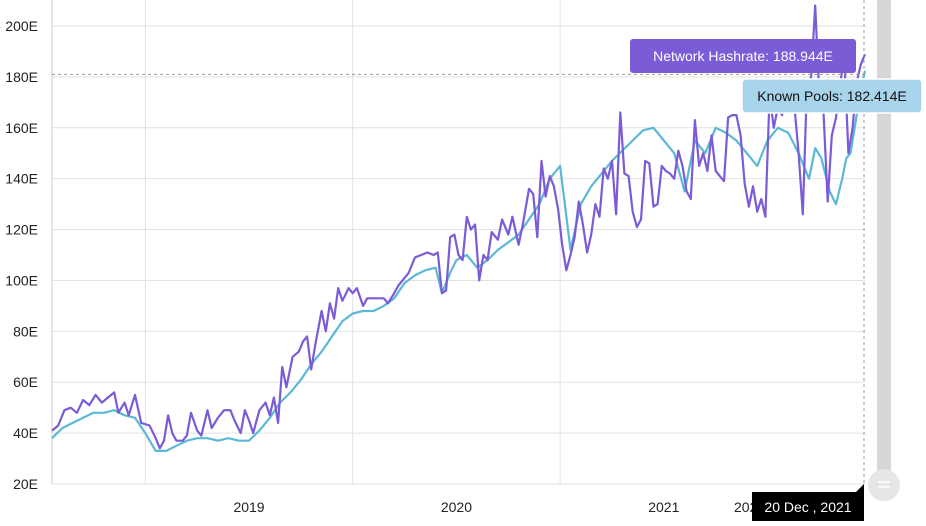 Image resolution: width=926 pixels, height=526 pixels. I want to click on y-tick-label: 40E, so click(25, 433).